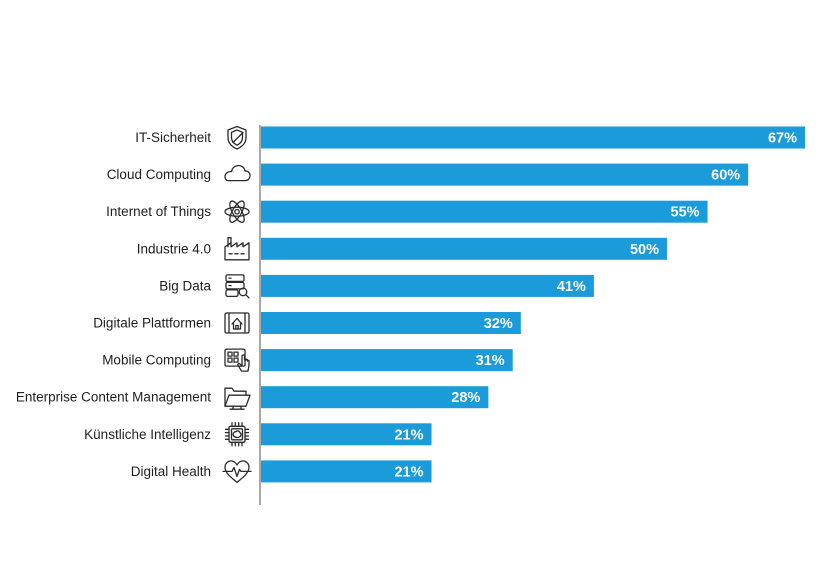 This screenshot has height=574, width=820. I want to click on category-label: Künstliche Intelligenz, so click(147, 434).